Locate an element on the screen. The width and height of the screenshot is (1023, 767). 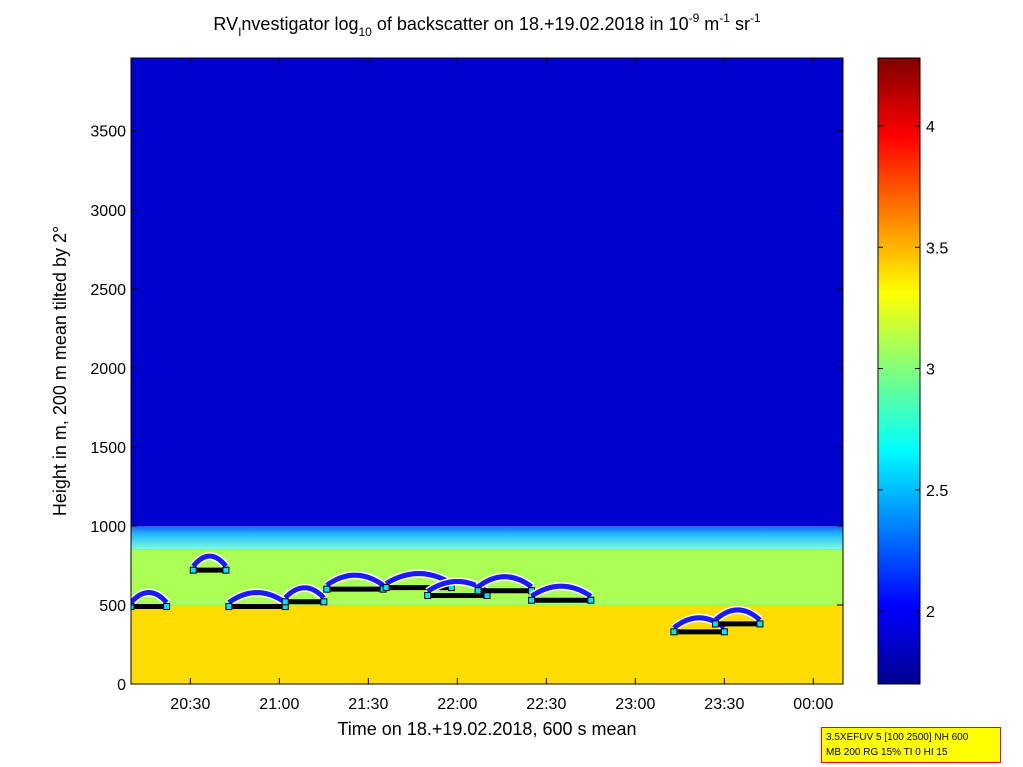
x-tick-label: 20:30 is located at coordinates (190, 704).